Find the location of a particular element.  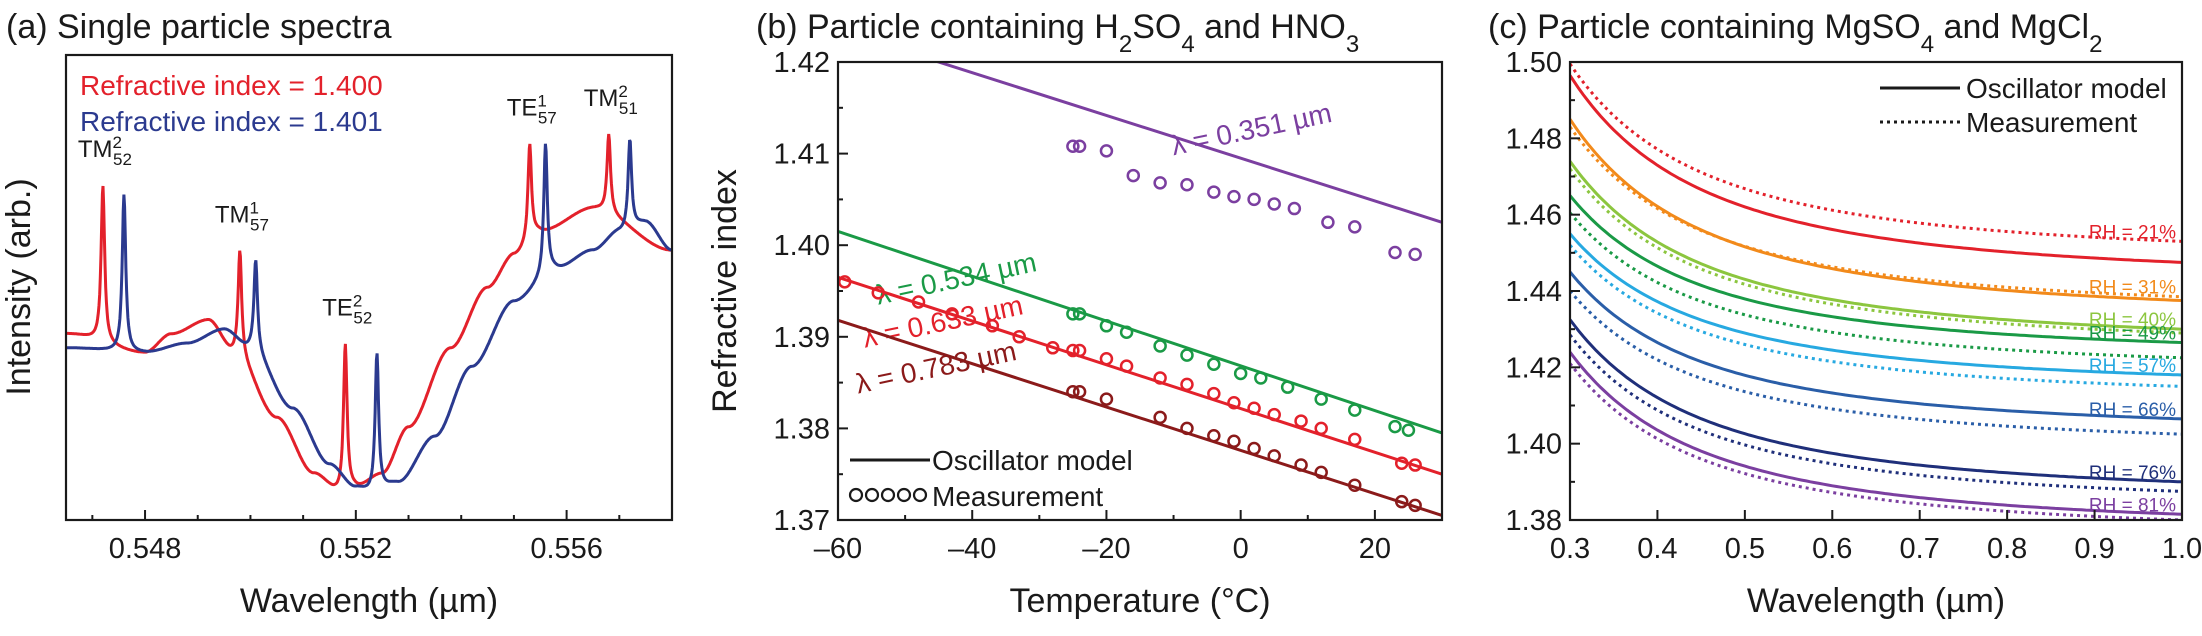

peak-label-tm1-57: TM1 57 is located at coordinates (242, 216).